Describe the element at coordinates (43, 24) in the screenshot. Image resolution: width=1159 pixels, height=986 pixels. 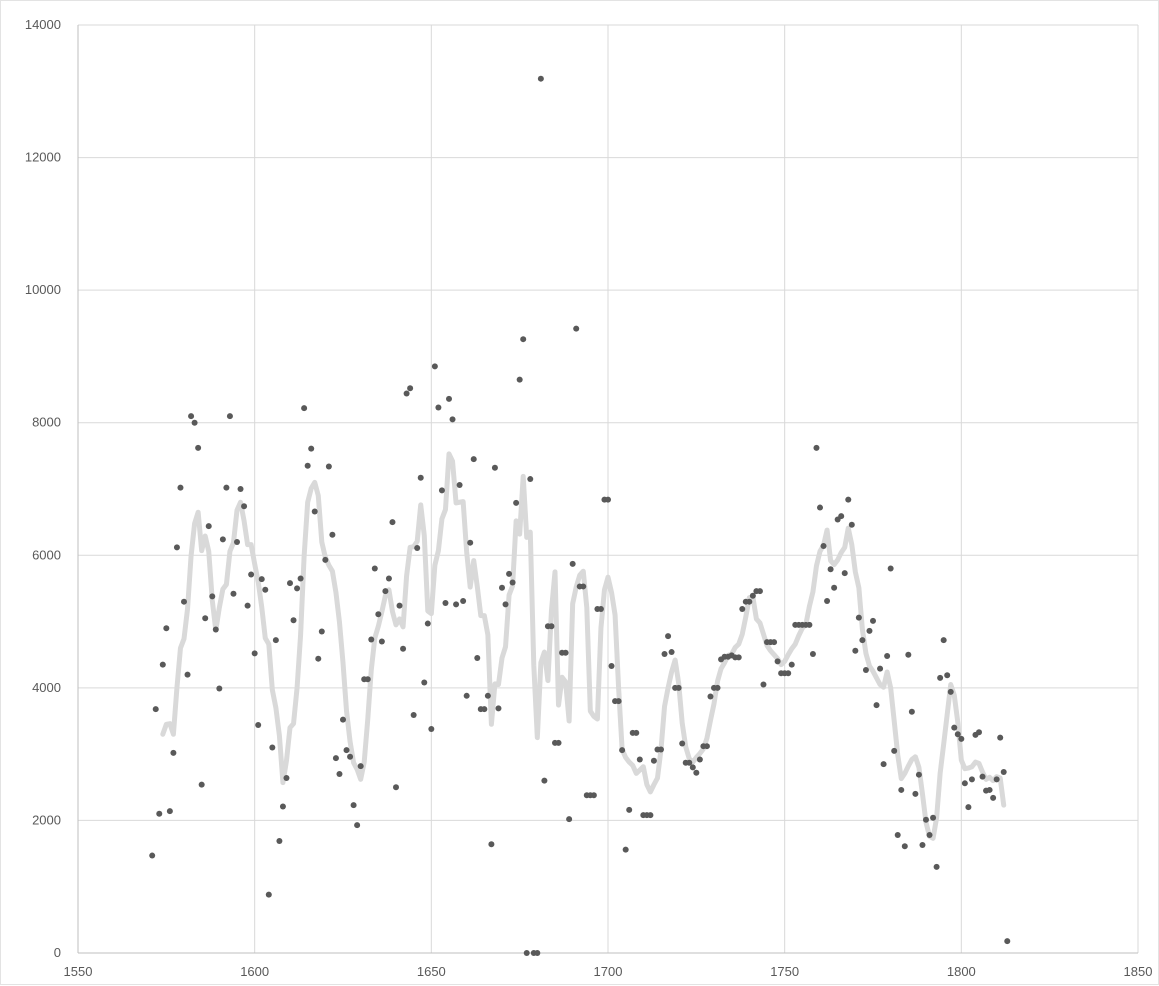
I see `y-tick-label: 14000` at that location.